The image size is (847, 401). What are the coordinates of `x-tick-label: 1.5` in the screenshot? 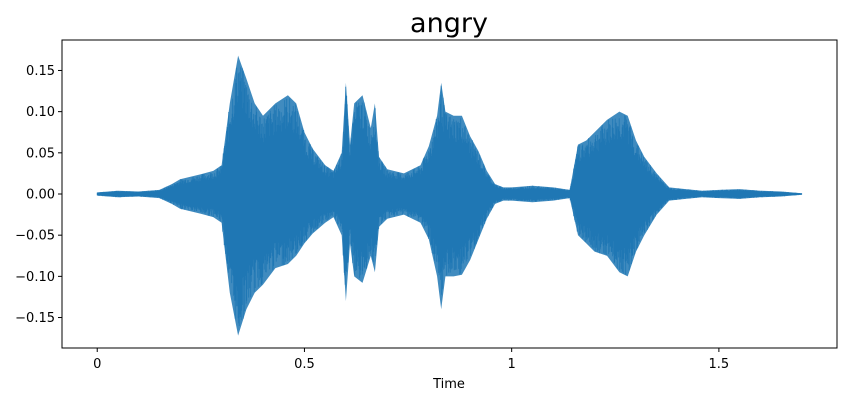 It's located at (719, 364).